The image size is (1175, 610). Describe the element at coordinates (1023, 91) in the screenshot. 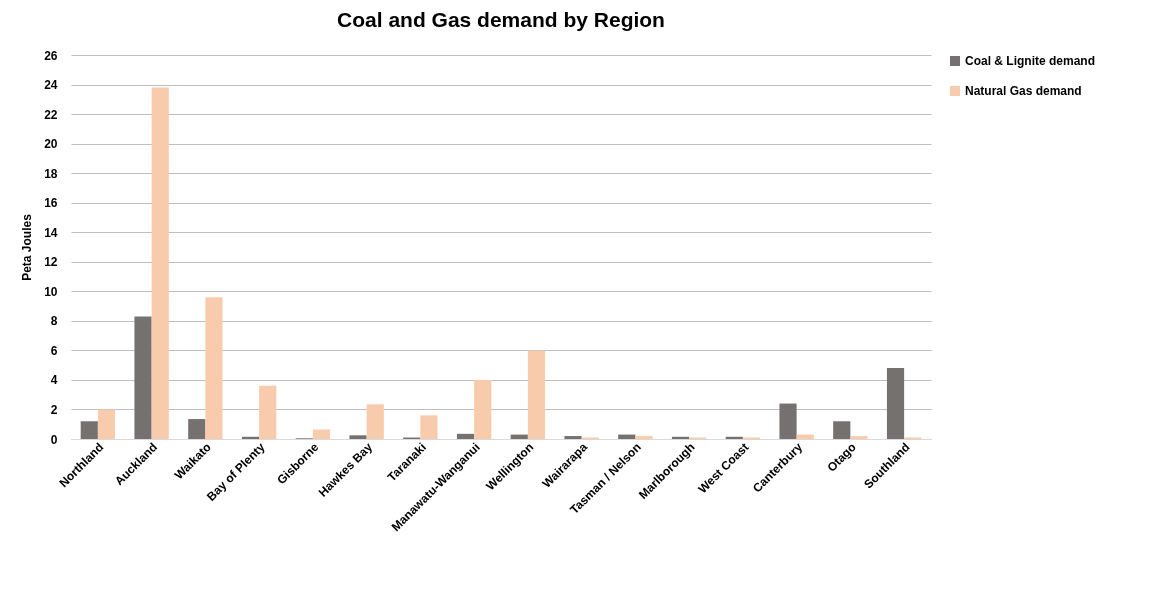

I see `legend-label: Natural Gas demand` at that location.